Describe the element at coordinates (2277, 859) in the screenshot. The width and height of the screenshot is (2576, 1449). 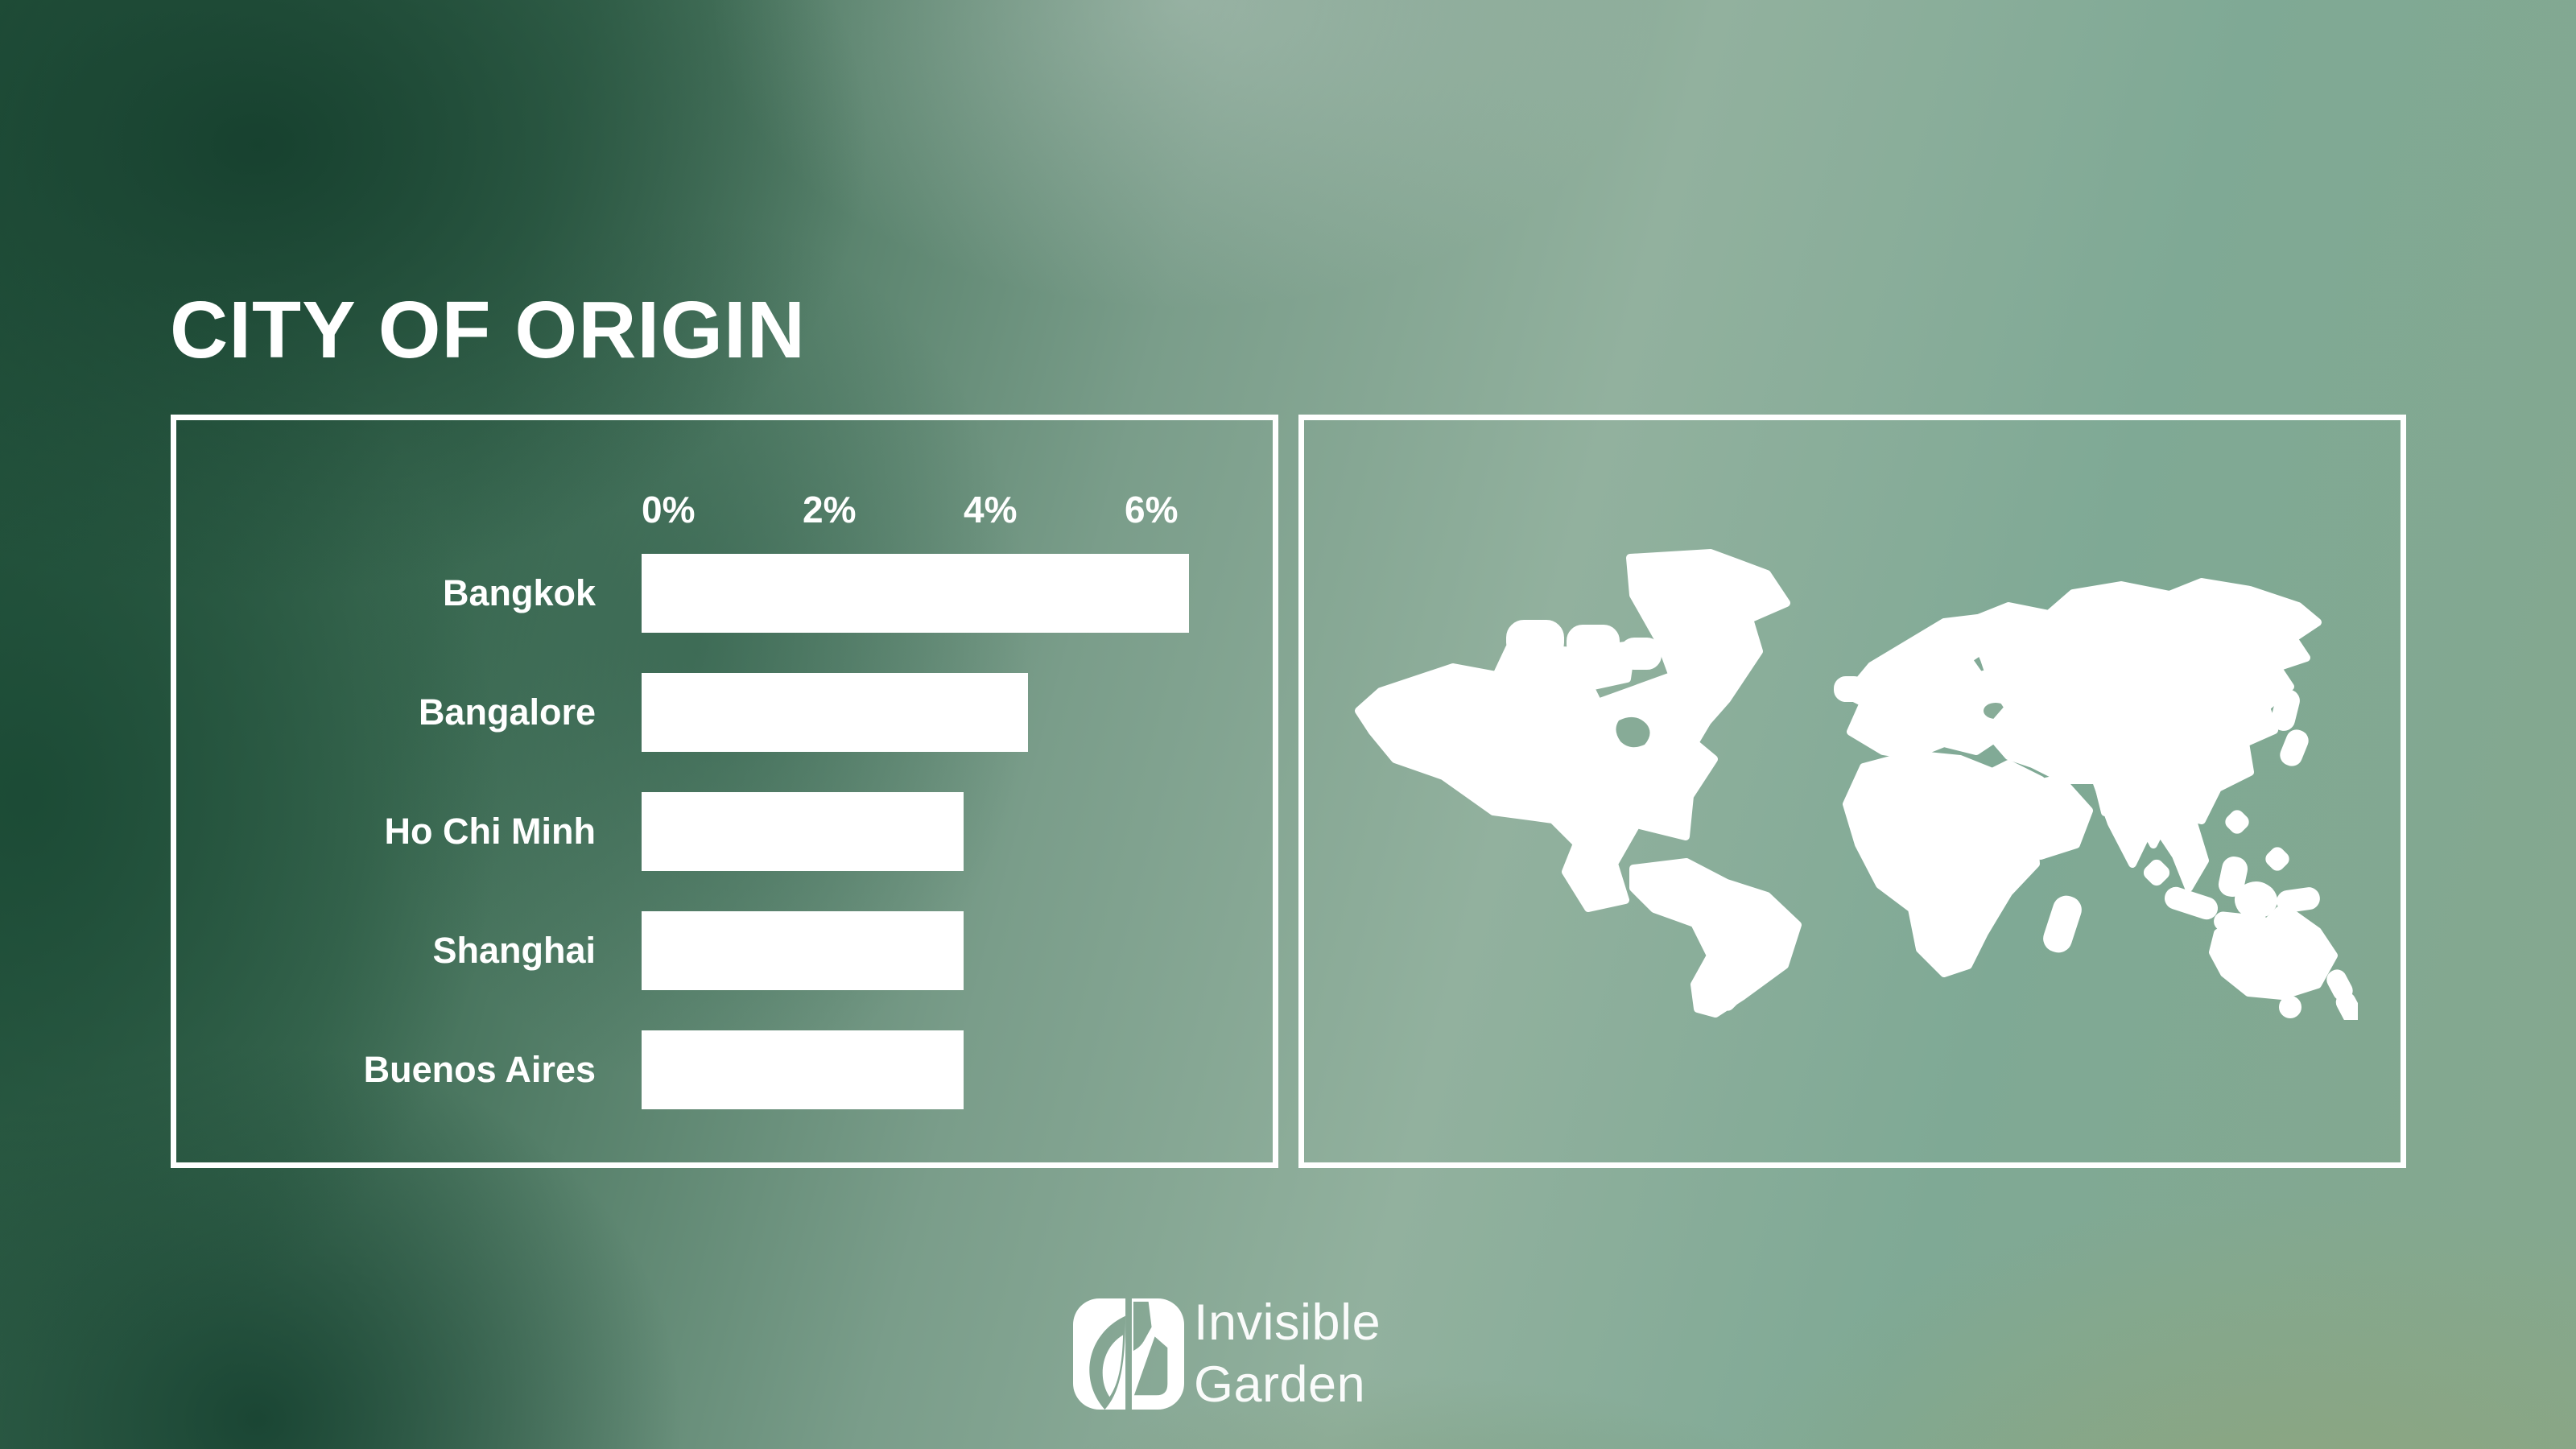
I see `island` at that location.